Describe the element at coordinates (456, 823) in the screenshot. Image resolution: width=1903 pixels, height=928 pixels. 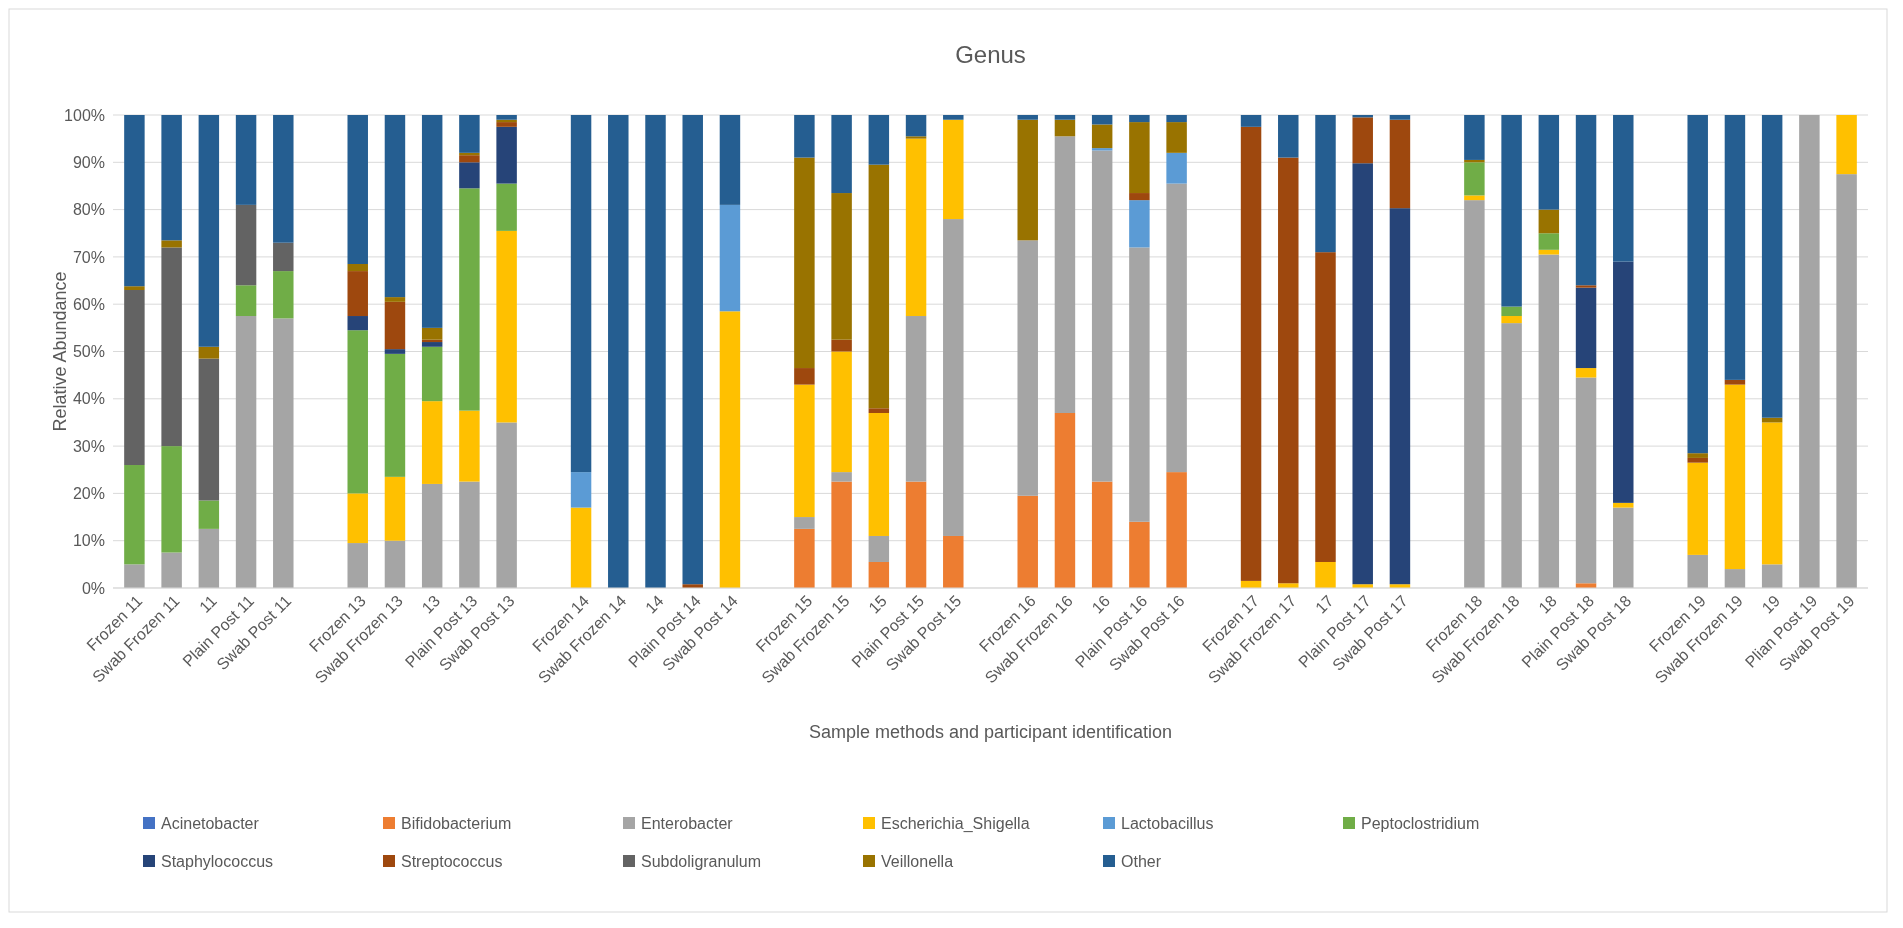
I see `legend-label: Bifidobacterium` at that location.